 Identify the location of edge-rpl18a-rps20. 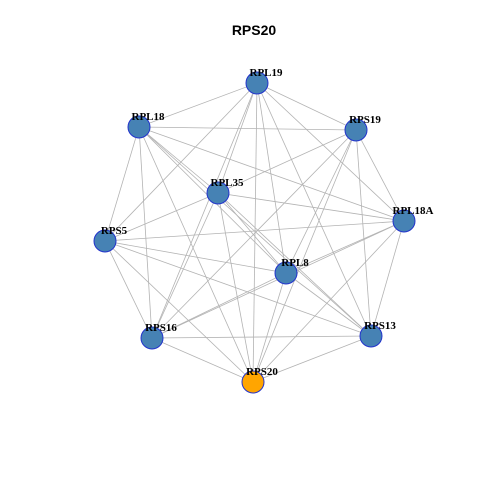
(328, 301).